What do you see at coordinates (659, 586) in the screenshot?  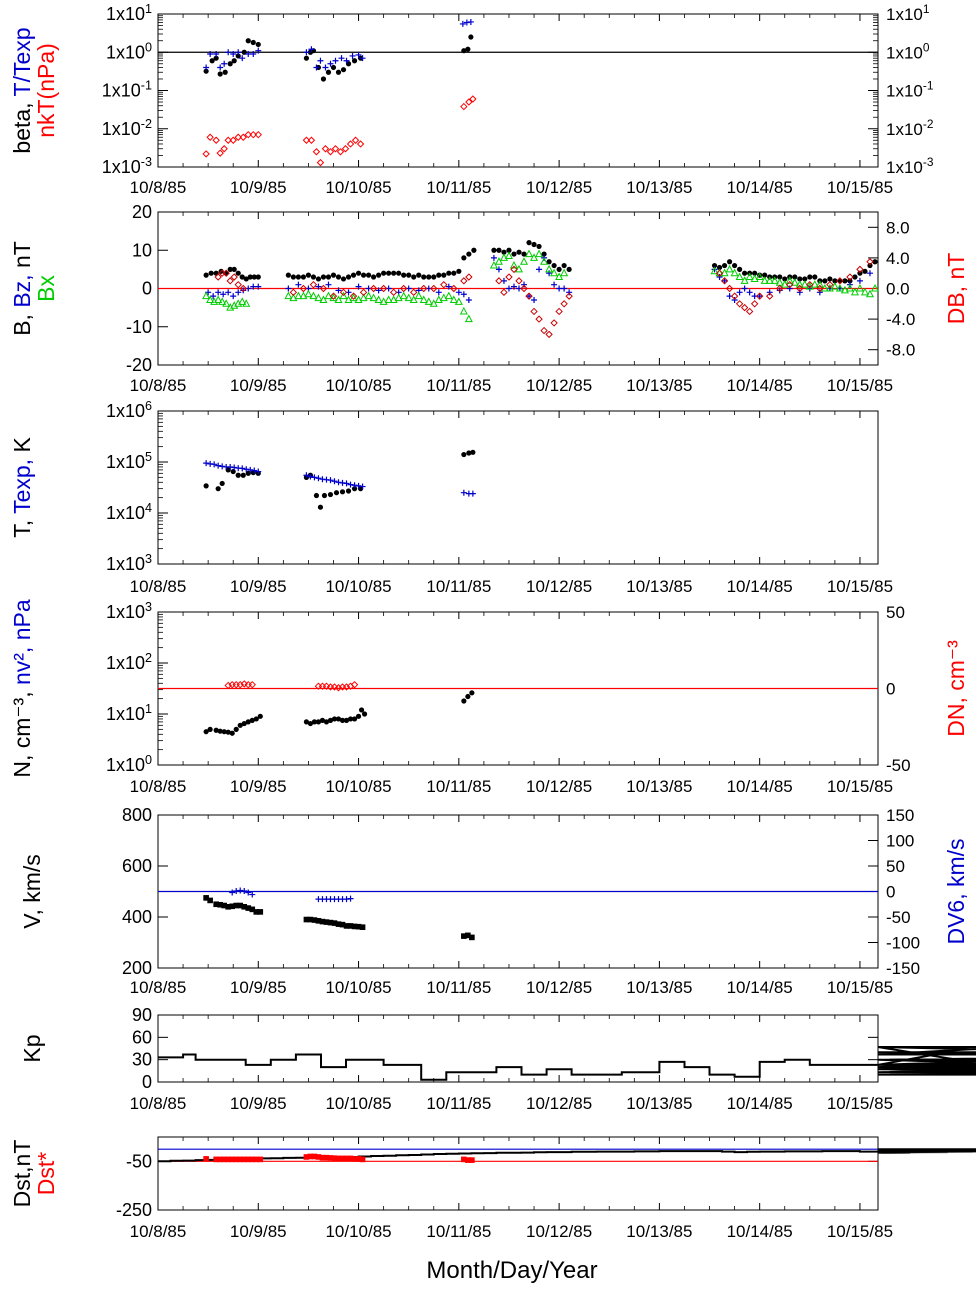 I see `x-tick-label: 10/13/85` at bounding box center [659, 586].